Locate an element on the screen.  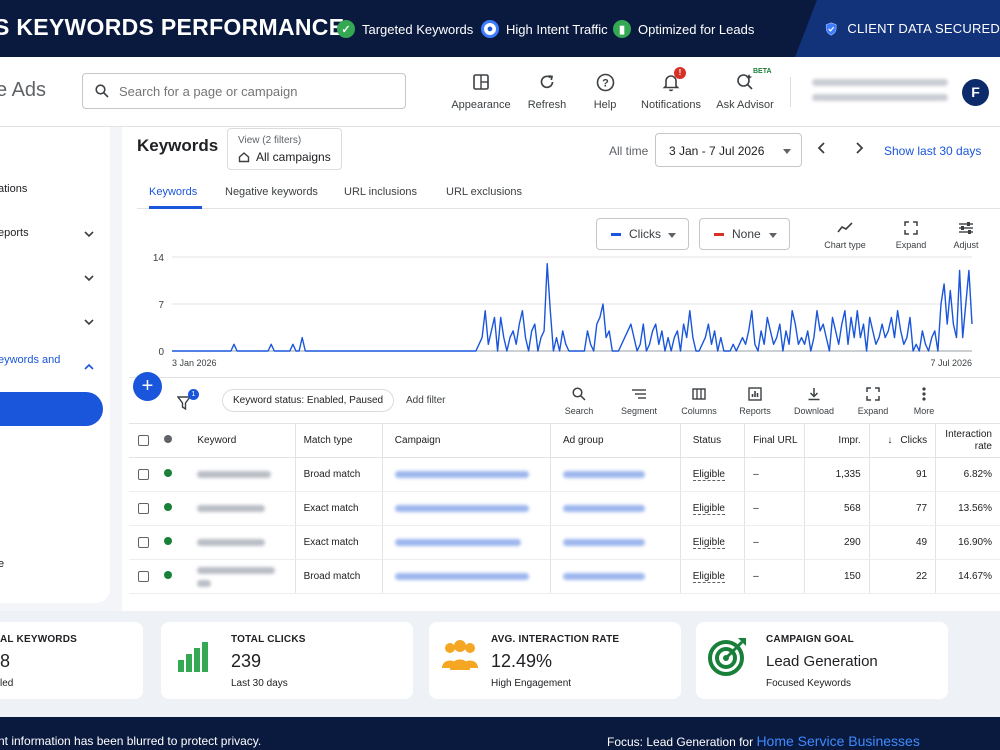
tab-url-exclusions: URL exclusions is located at coordinates (484, 192).